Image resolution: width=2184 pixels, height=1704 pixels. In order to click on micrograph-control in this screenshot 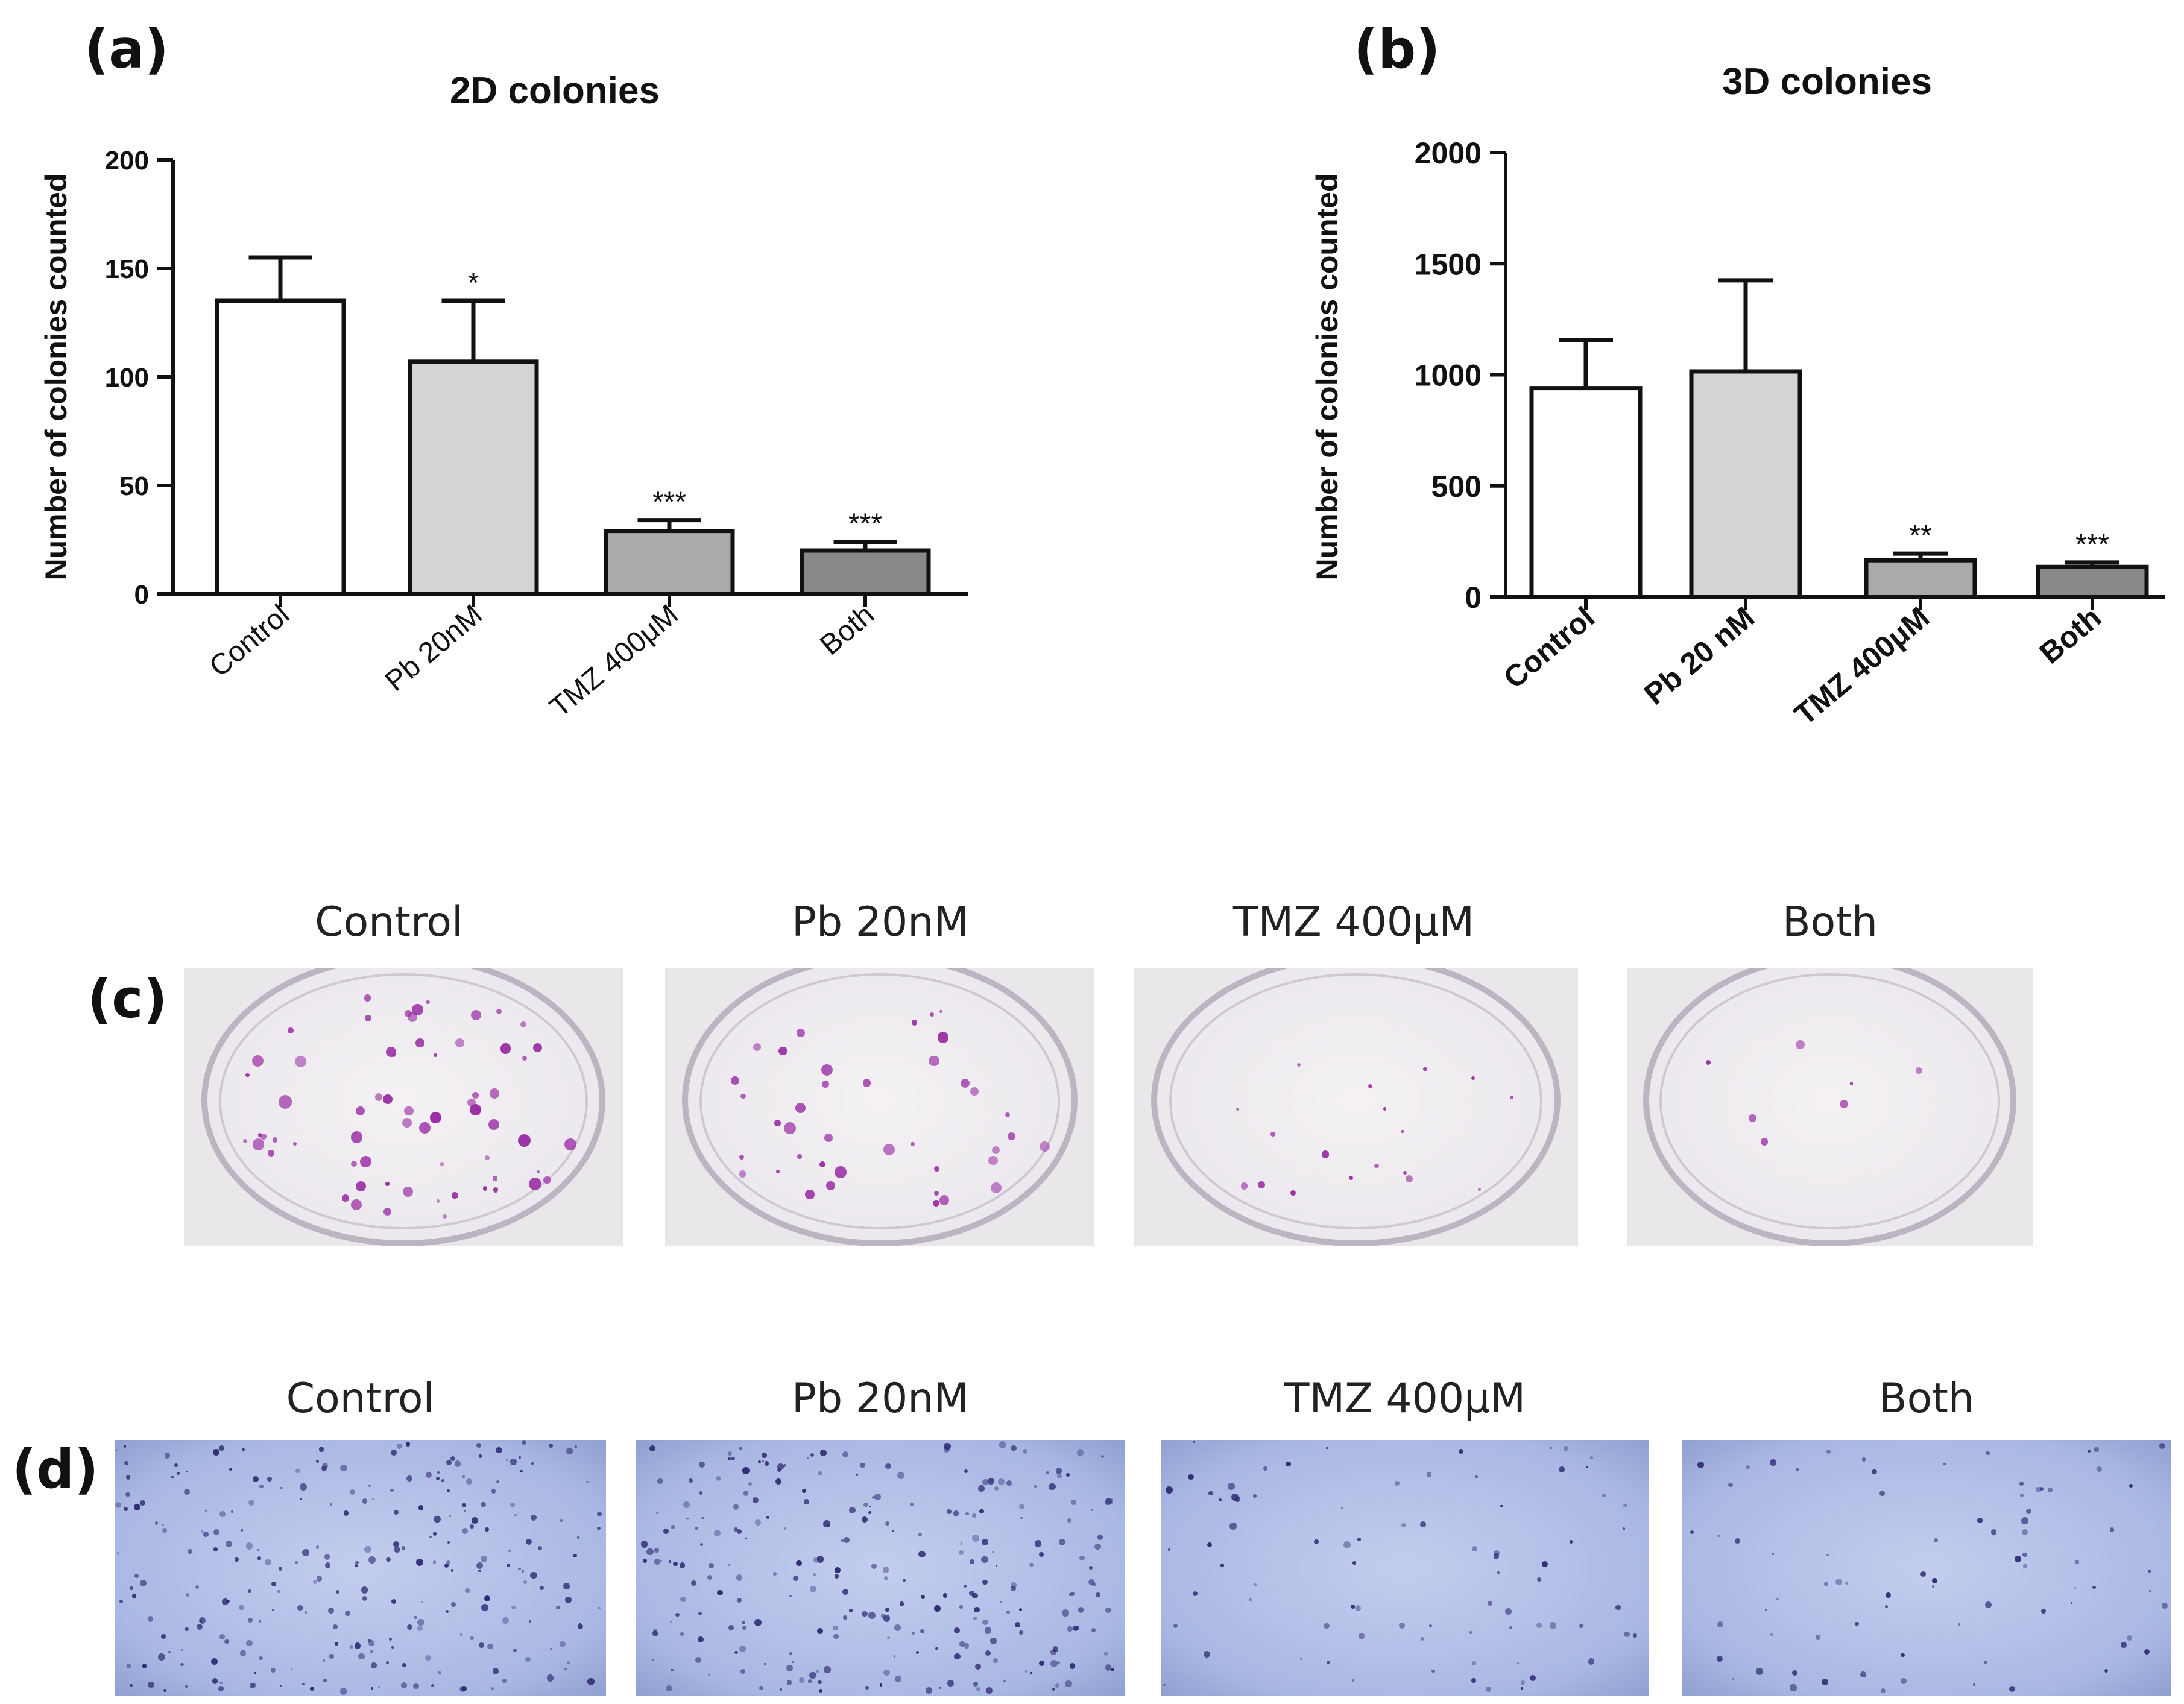, I will do `click(361, 1568)`.